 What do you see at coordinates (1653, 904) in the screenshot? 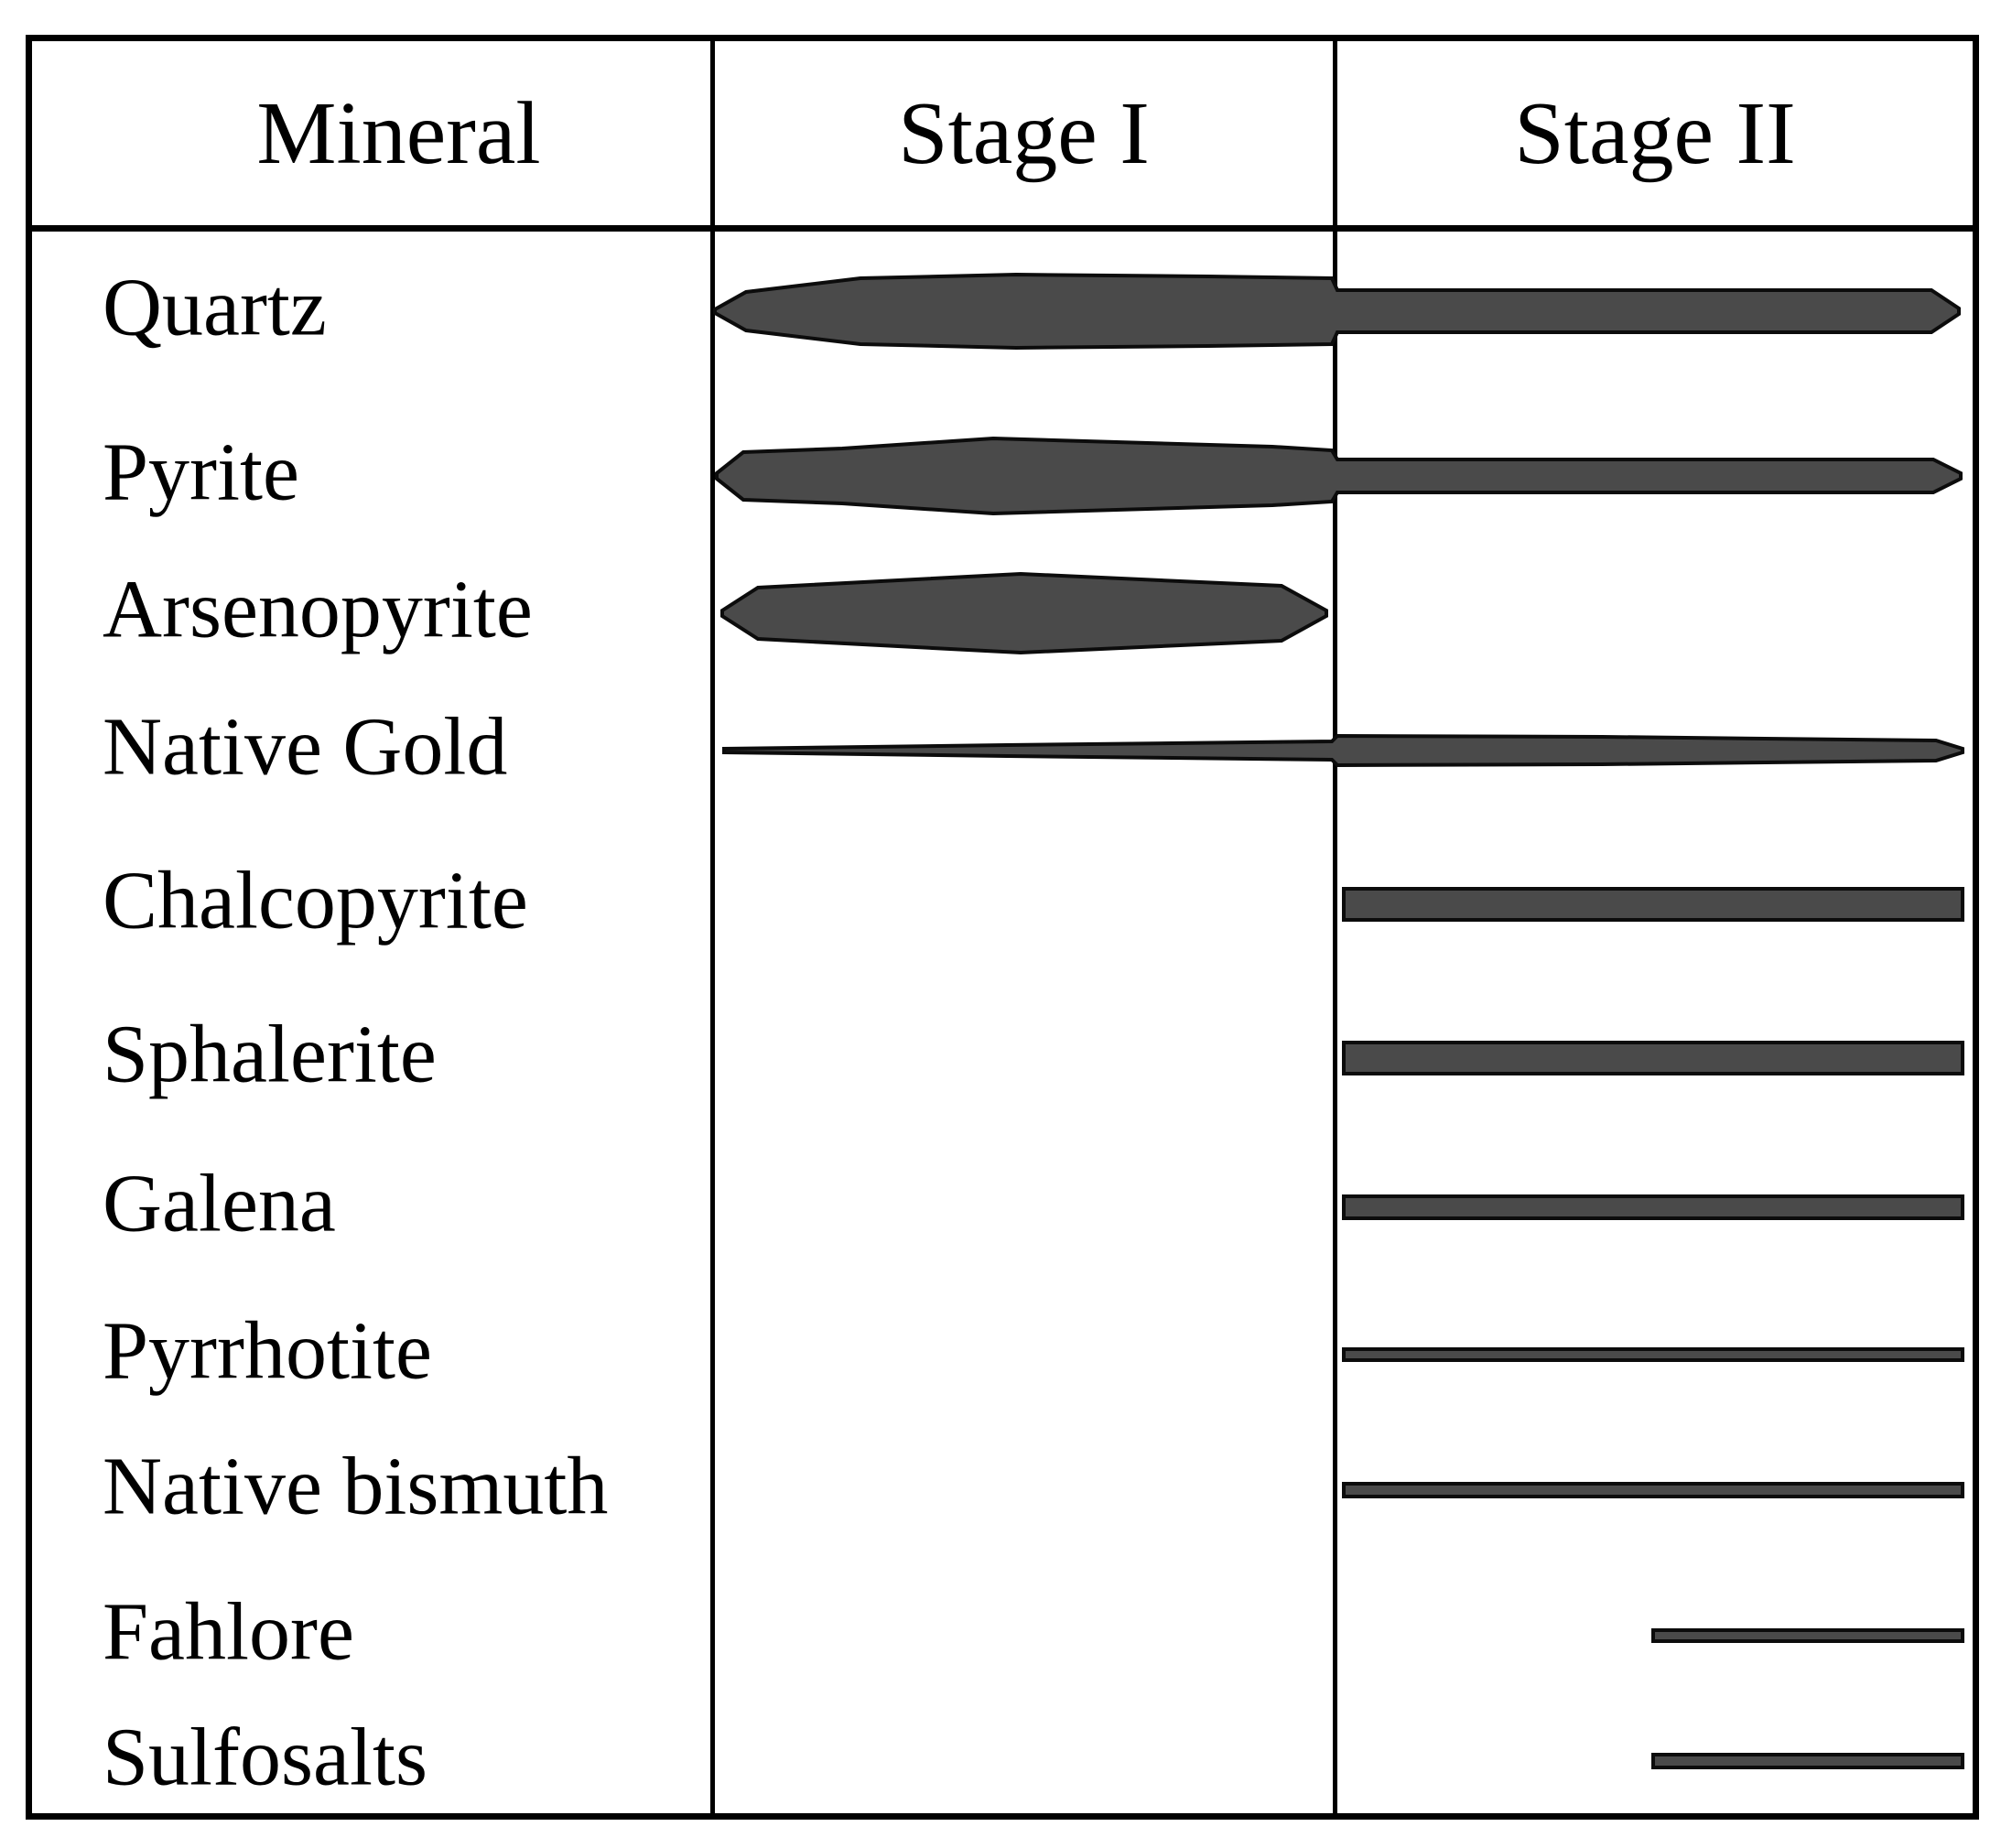
I see `abundance-bar-chalcopyrite` at bounding box center [1653, 904].